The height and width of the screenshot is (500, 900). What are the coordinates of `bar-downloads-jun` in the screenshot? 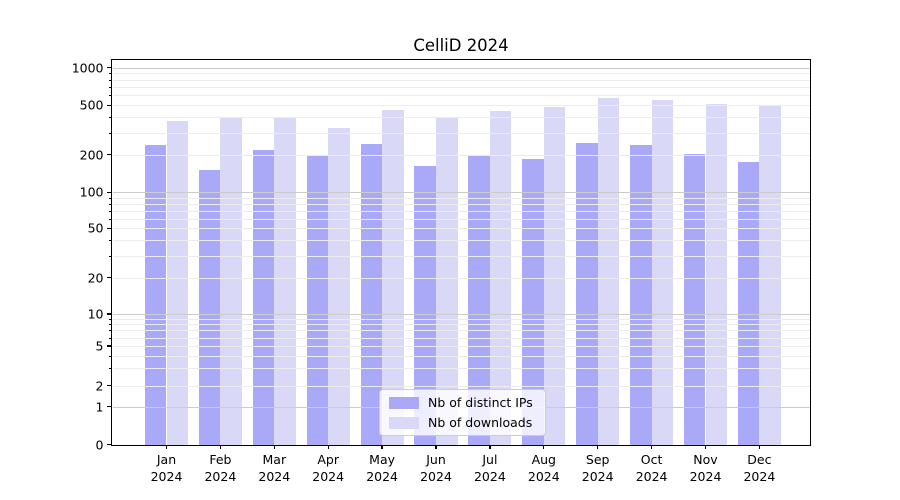 It's located at (447, 281).